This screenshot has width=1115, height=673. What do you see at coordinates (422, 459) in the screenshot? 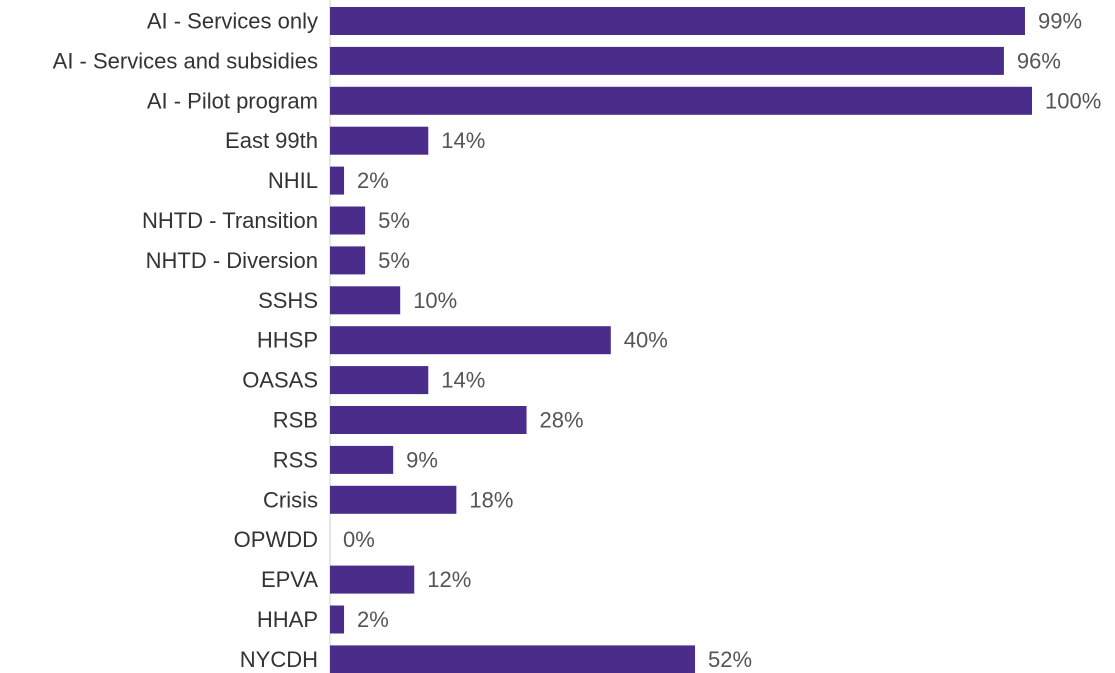
I see `value-label-11: 9%` at bounding box center [422, 459].